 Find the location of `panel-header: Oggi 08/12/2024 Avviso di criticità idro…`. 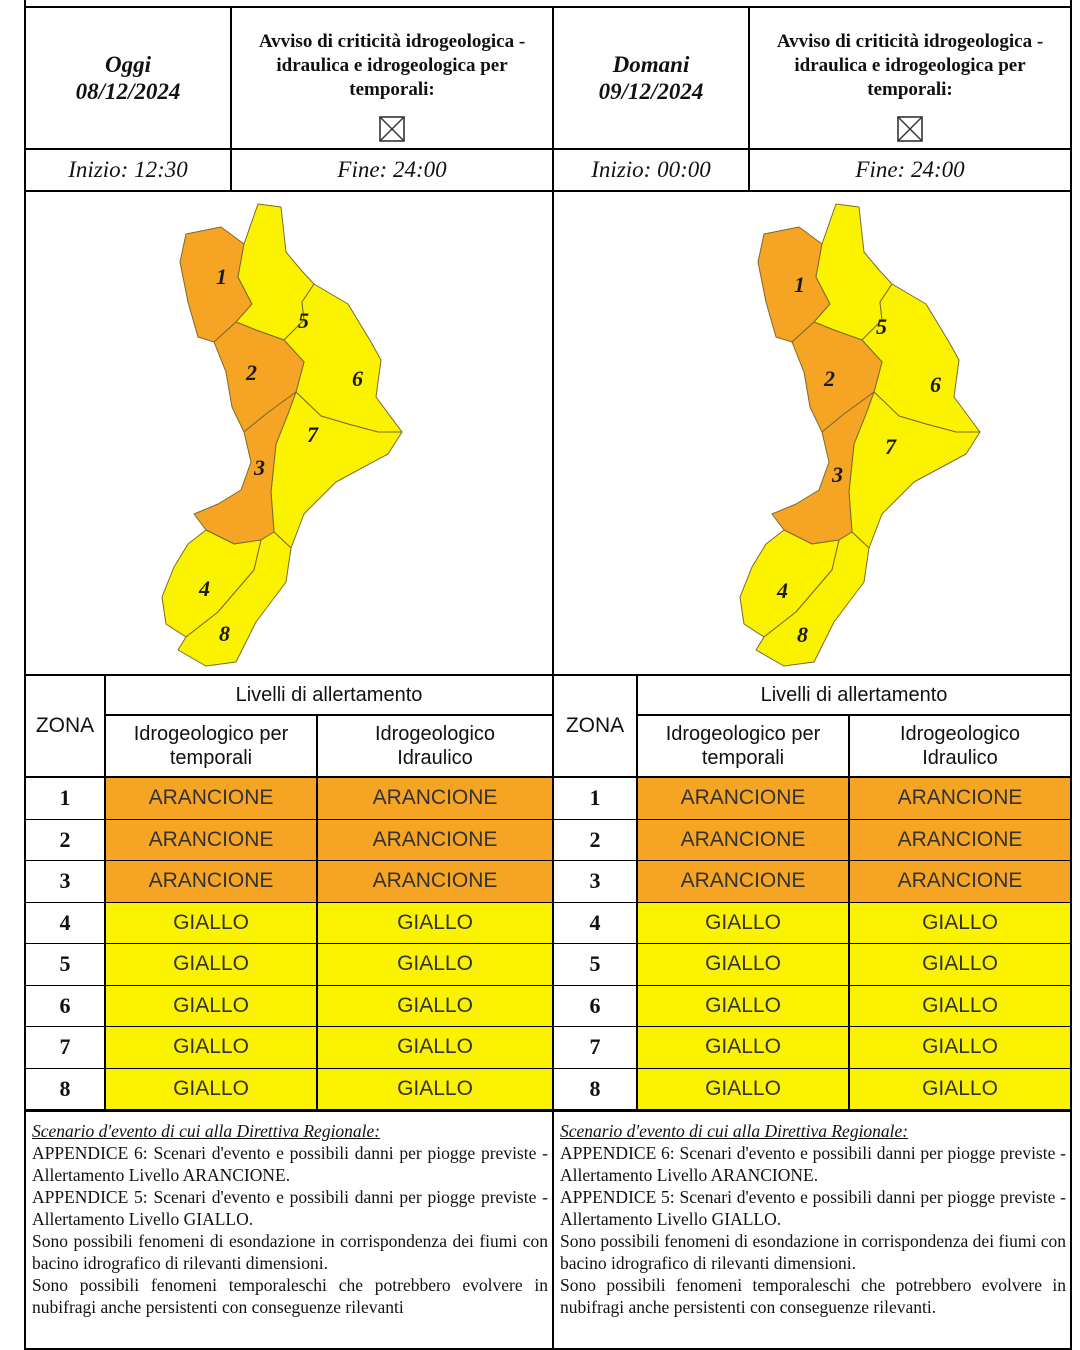

panel-header: Oggi 08/12/2024 Avviso di criticità idro… is located at coordinates (289, 79).